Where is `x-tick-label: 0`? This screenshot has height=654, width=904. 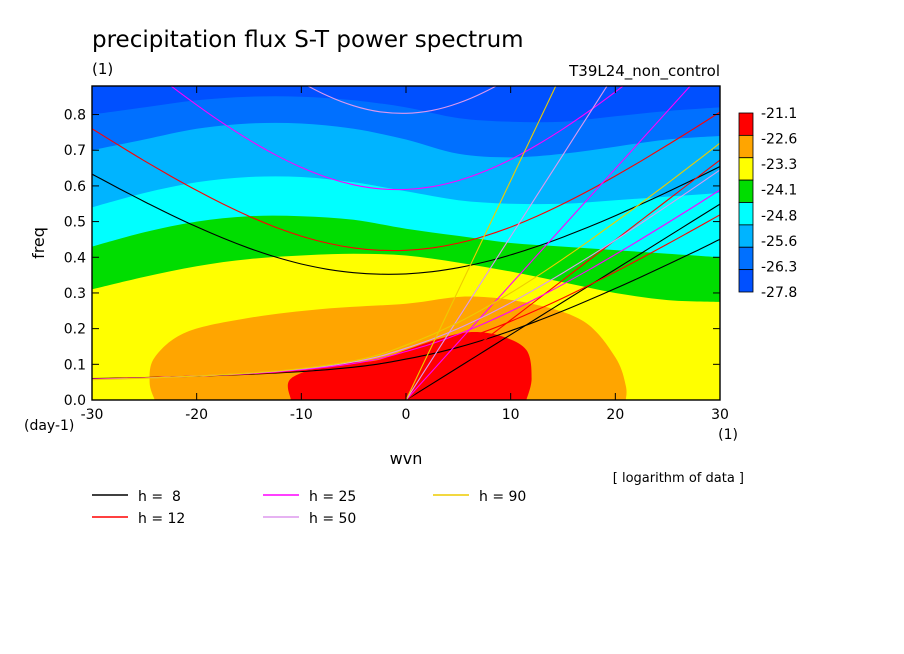
x-tick-label: 0 is located at coordinates (406, 415).